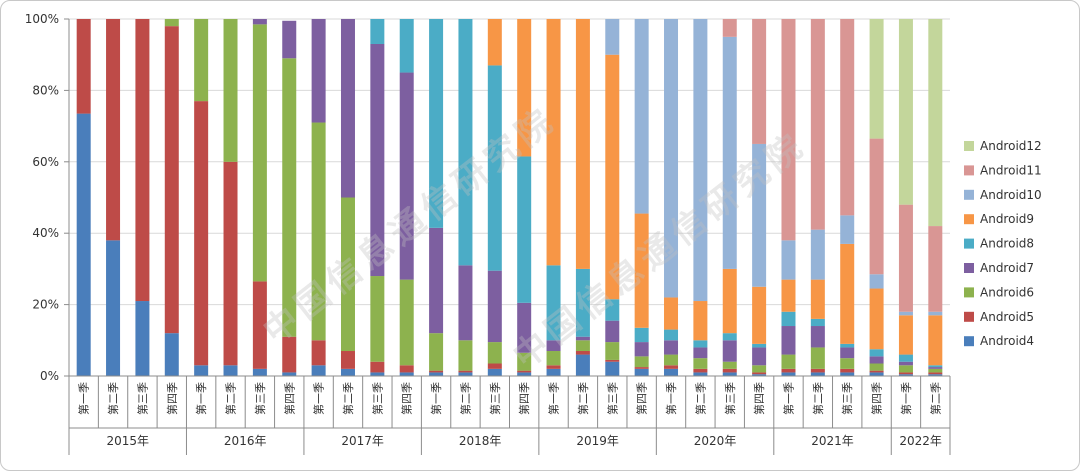 The height and width of the screenshot is (471, 1080). Describe the element at coordinates (1007, 268) in the screenshot. I see `legend-label: Android7` at that location.